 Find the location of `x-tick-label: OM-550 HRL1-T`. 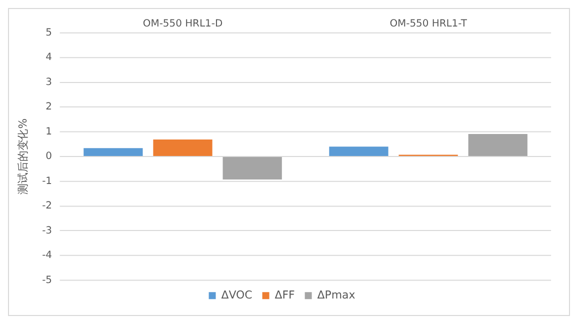

x-tick-label: OM-550 HRL1-T is located at coordinates (429, 24).